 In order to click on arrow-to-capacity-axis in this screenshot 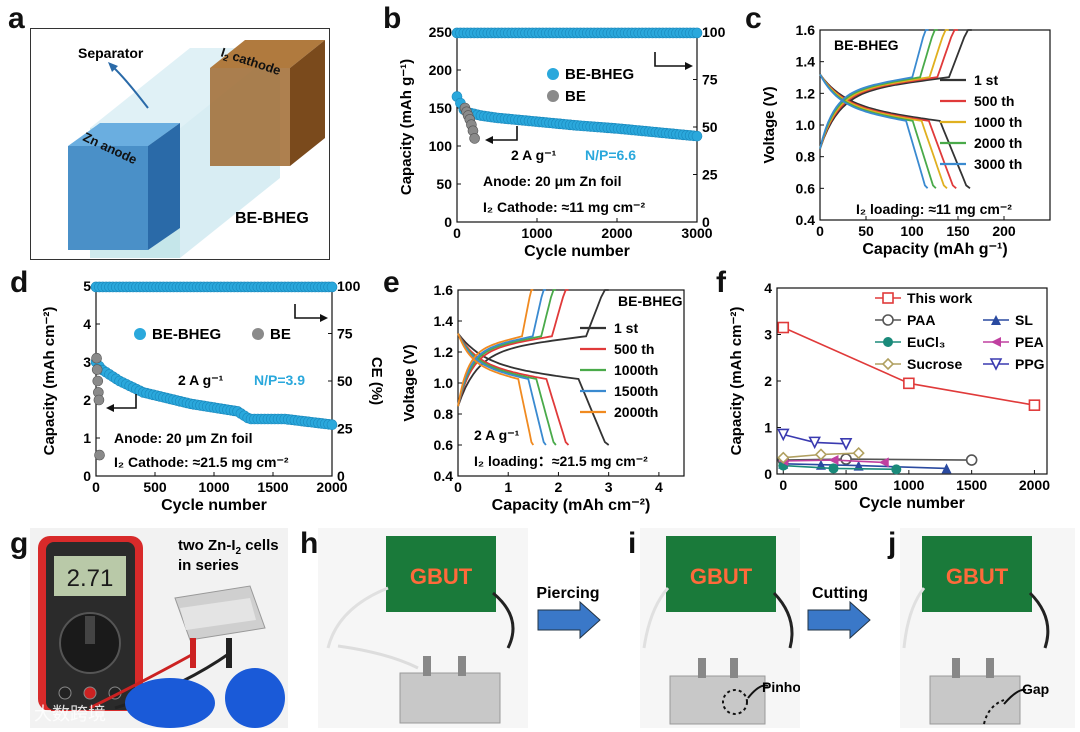, I will do `click(125, 401)`.